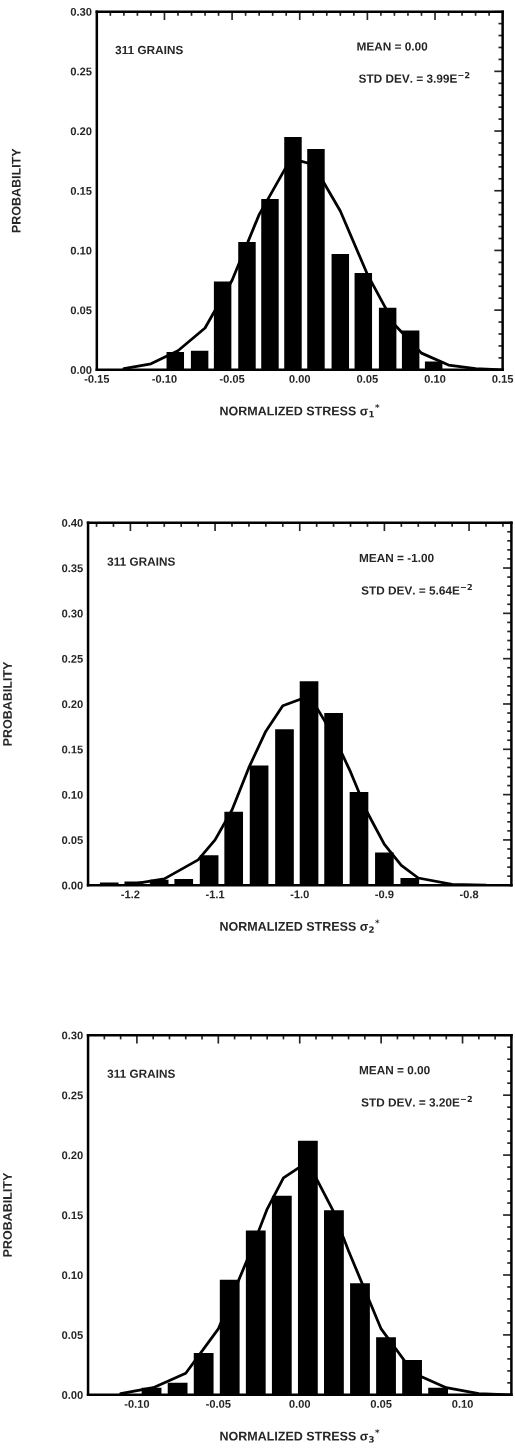 The height and width of the screenshot is (1456, 515). I want to click on annotation: STD DEV. = 3.20E$^{−2}$, so click(416, 1101).